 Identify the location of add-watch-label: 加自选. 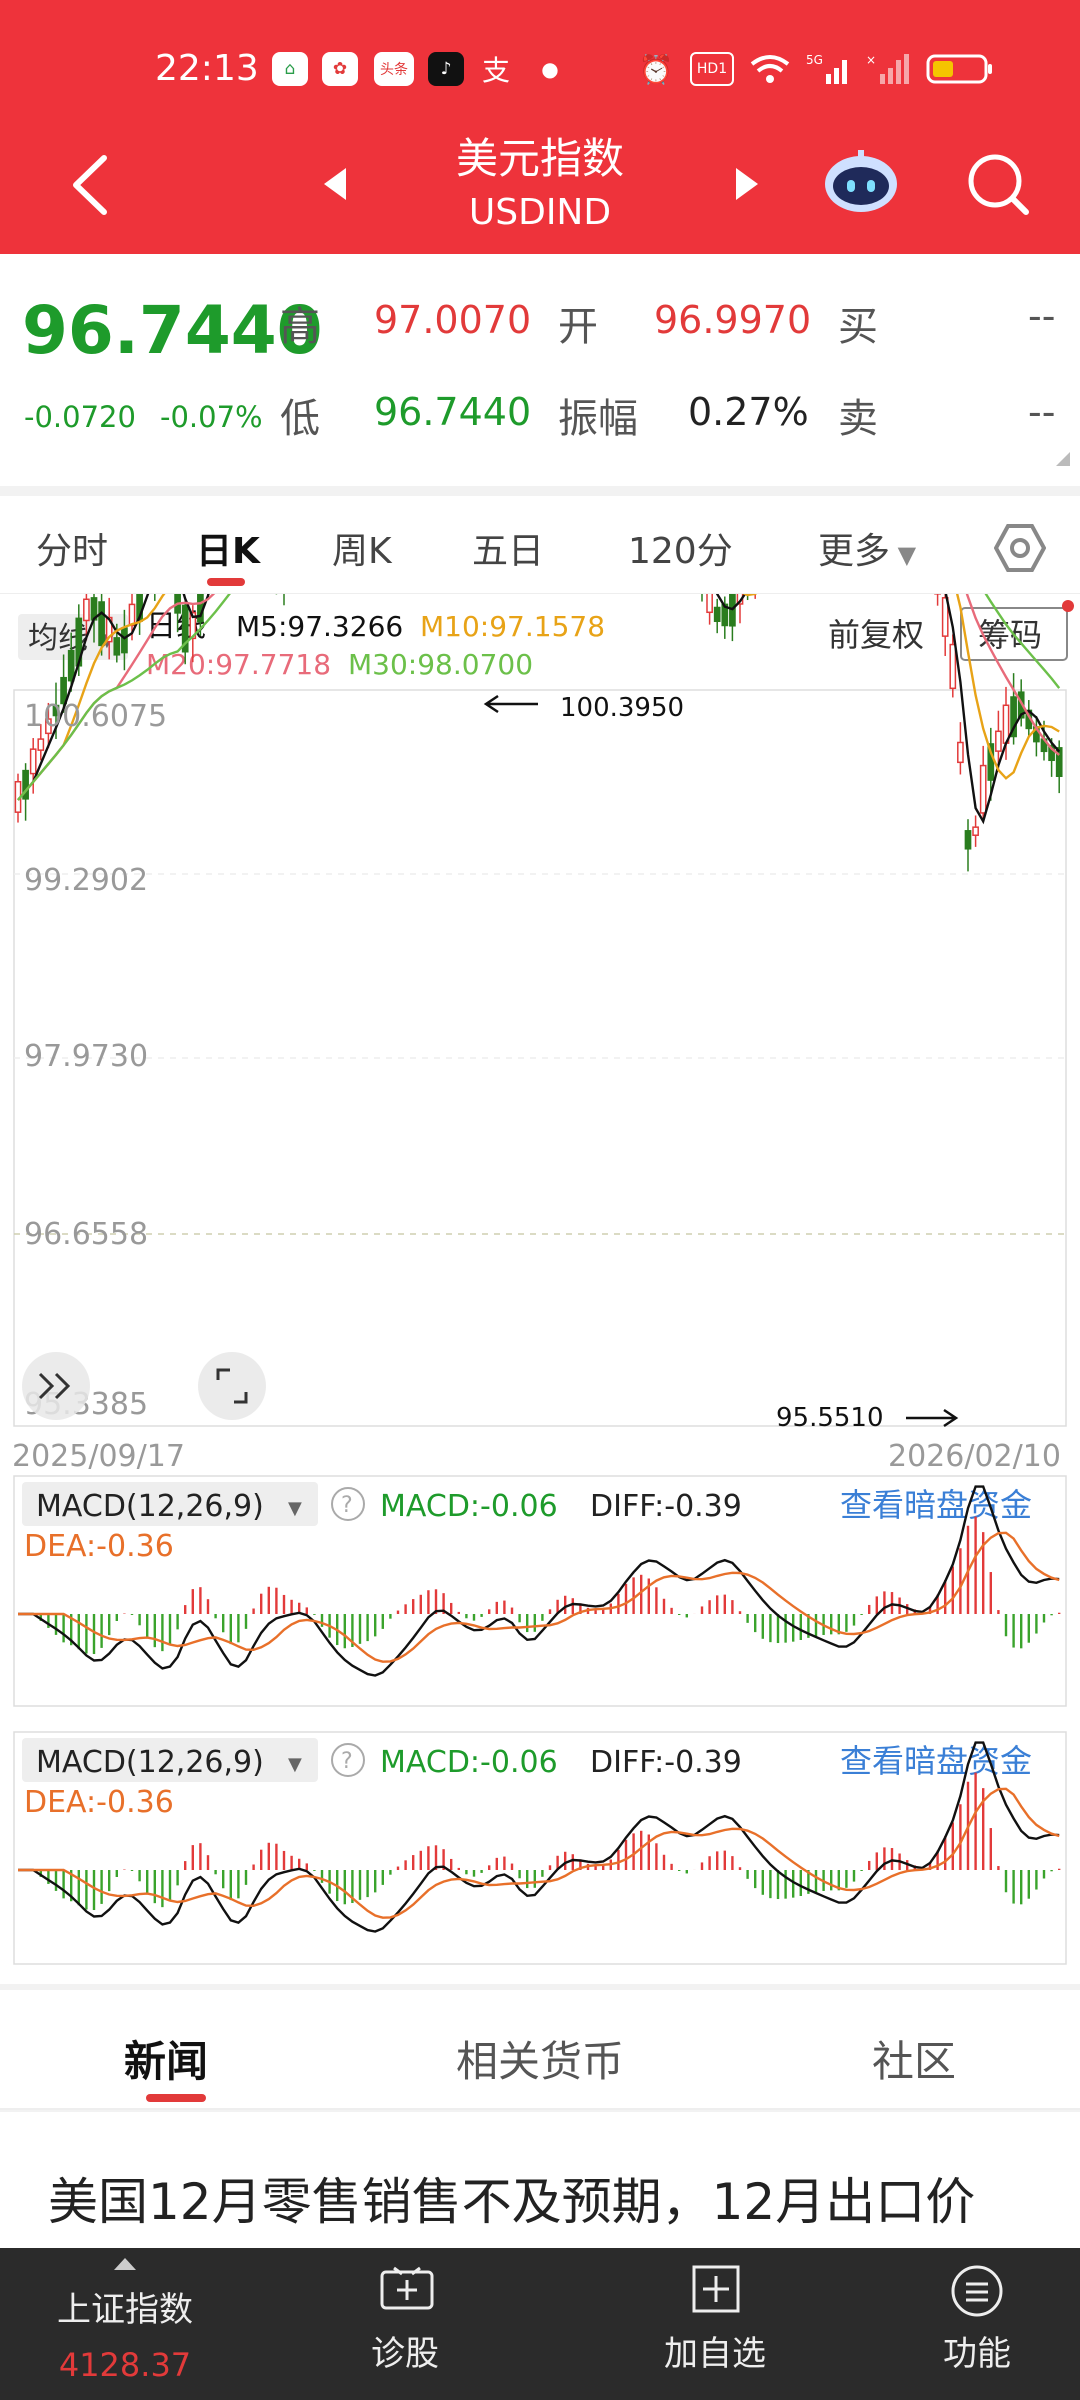
(715, 2354).